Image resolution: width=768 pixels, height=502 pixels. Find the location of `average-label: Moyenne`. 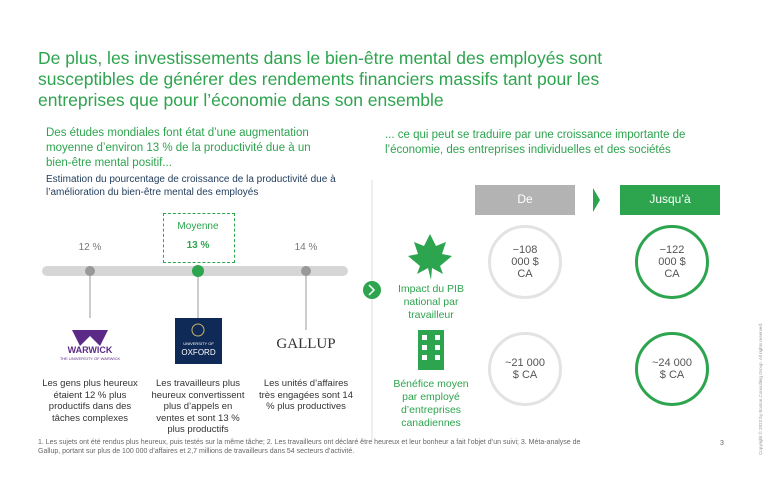

average-label: Moyenne is located at coordinates (198, 226).